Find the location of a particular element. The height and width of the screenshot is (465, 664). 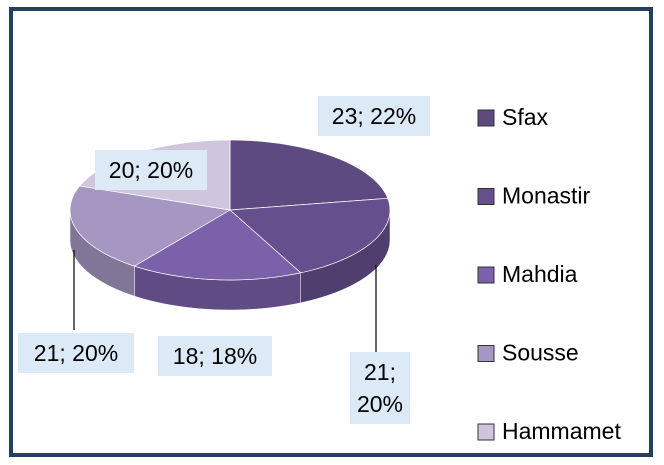

legend-label: Sousse is located at coordinates (540, 353).